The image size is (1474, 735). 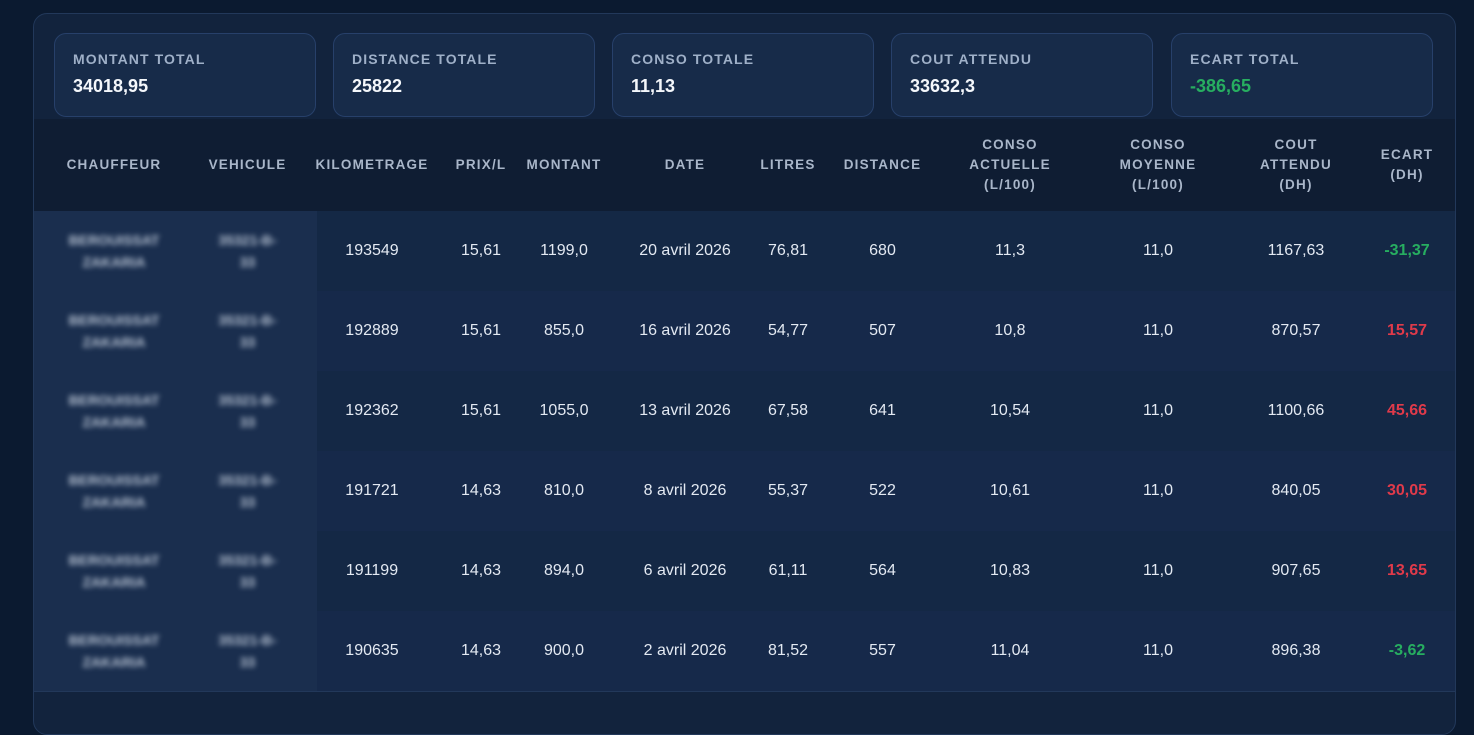 I want to click on cell-litres: 81,52, so click(x=788, y=650).